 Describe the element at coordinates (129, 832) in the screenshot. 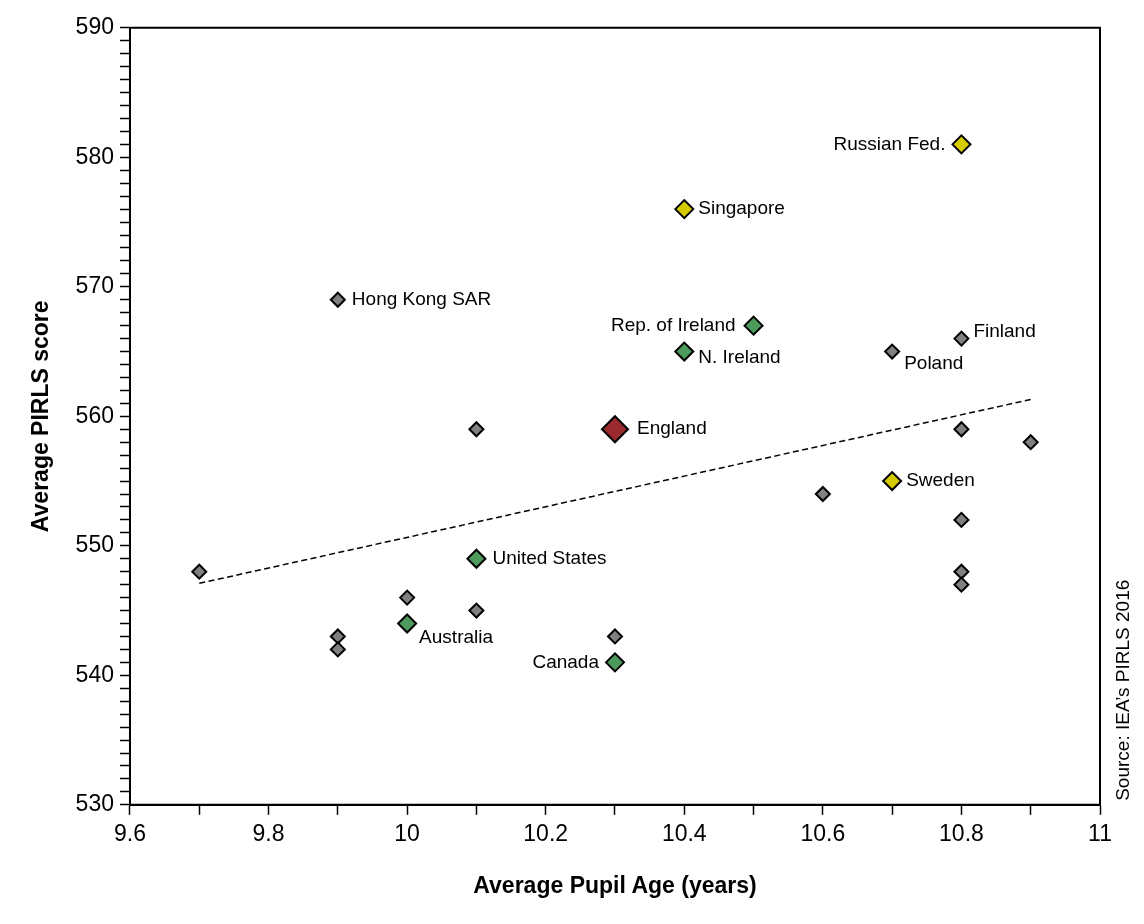

I see `x-tick-label: 9.6` at that location.